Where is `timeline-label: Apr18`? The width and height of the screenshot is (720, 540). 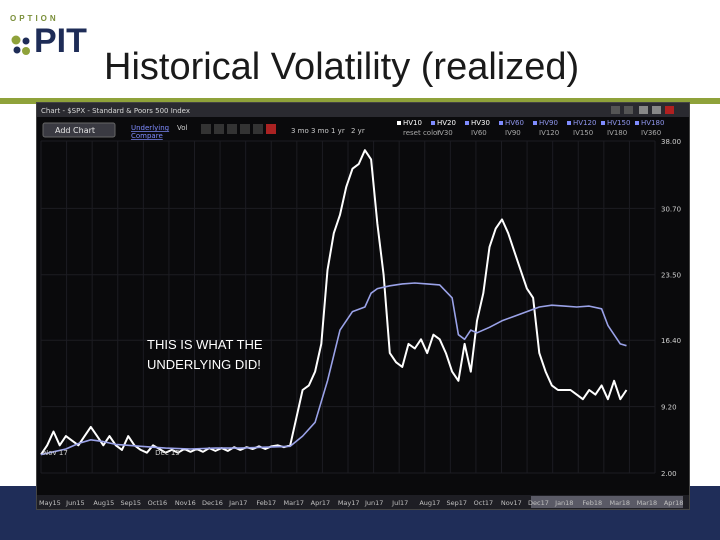
timeline-label: Apr18 is located at coordinates (674, 503).